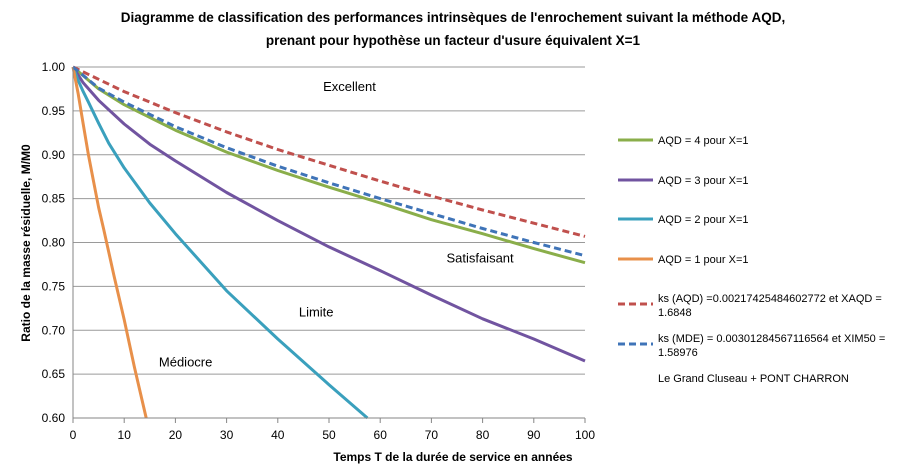 The height and width of the screenshot is (474, 906). I want to click on x-tick-label: 80, so click(483, 435).